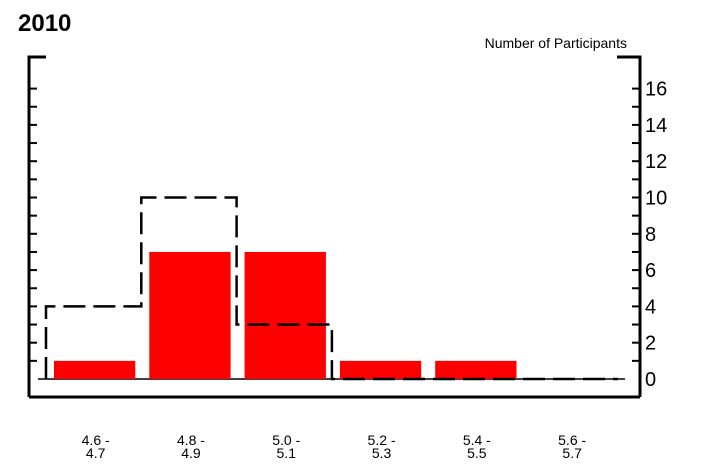 The image size is (711, 468). I want to click on y-tick-label: 10, so click(656, 199).